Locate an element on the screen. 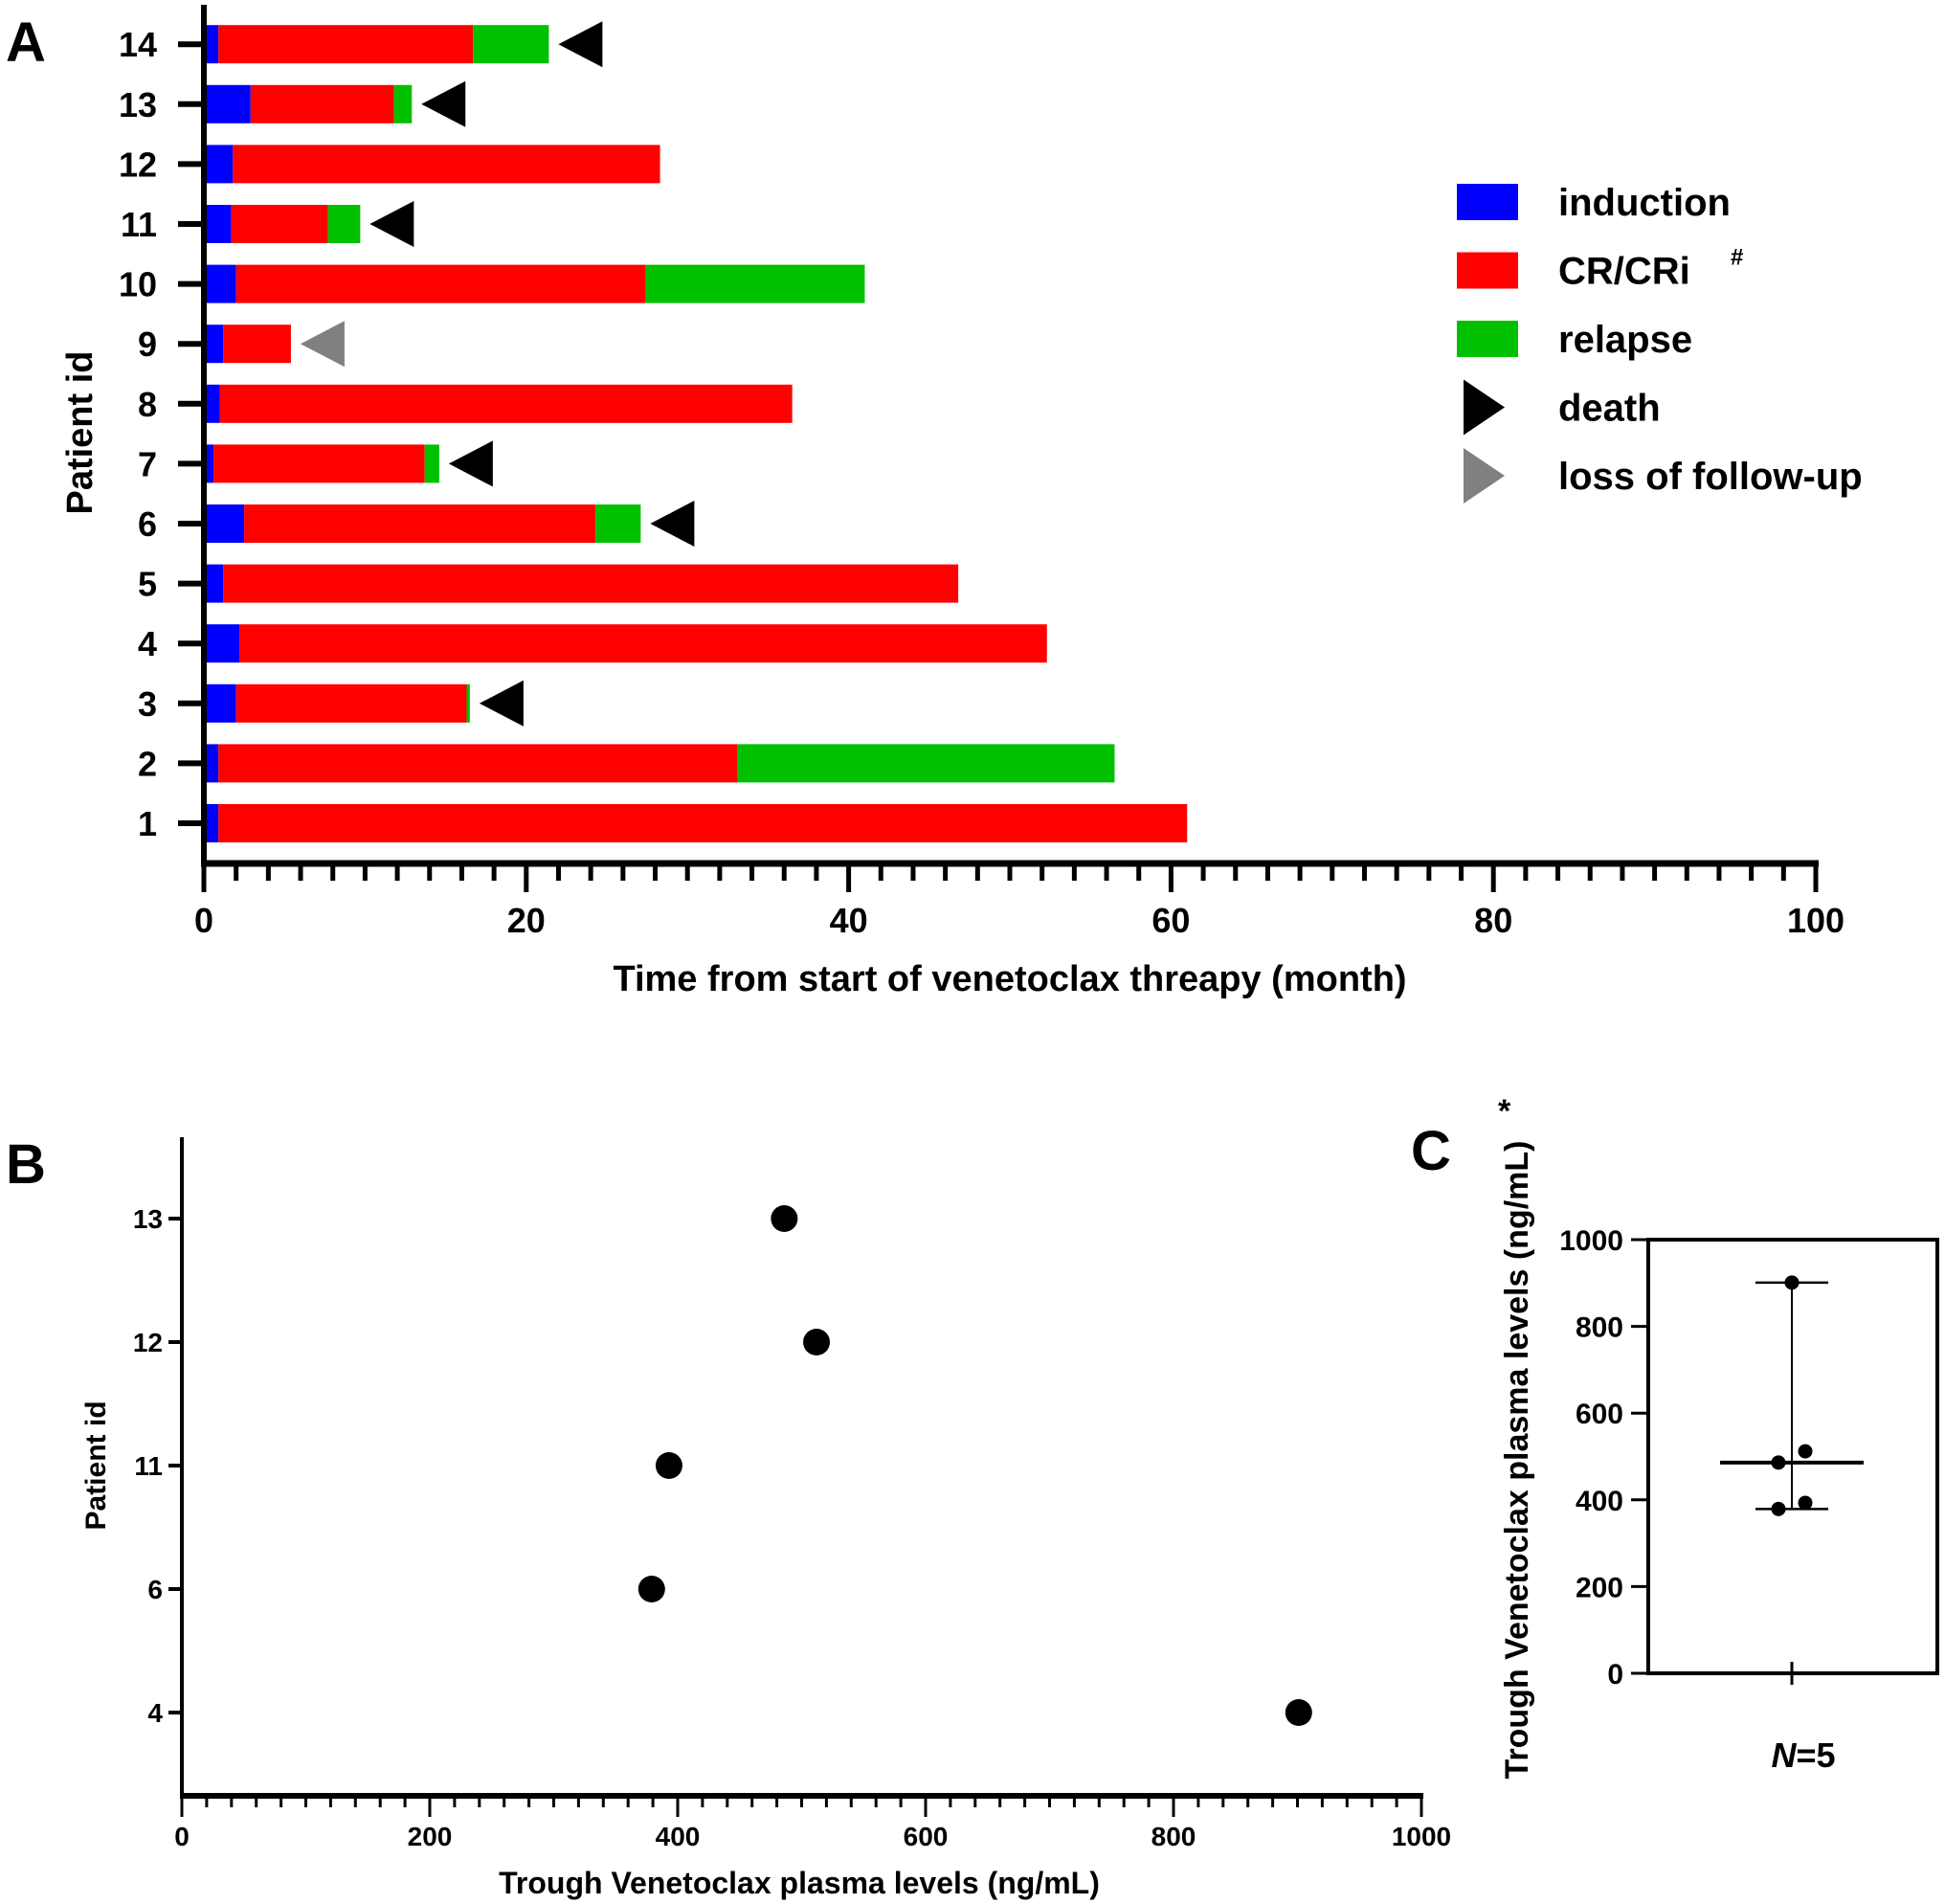  panel-c-n-label: N=5 is located at coordinates (1803, 1756).